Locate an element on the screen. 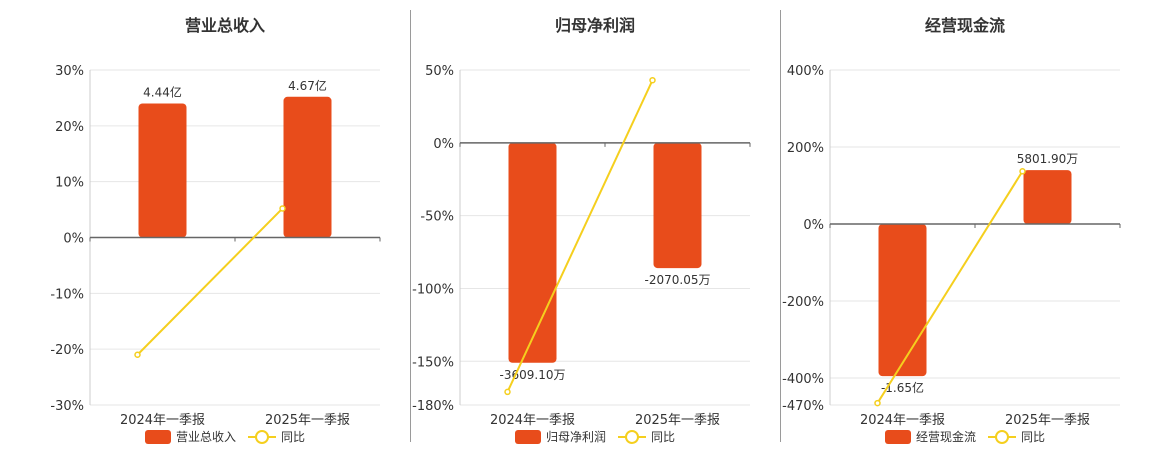 The height and width of the screenshot is (450, 1160). legend-item-bar: 营业总收入 is located at coordinates (190, 436).